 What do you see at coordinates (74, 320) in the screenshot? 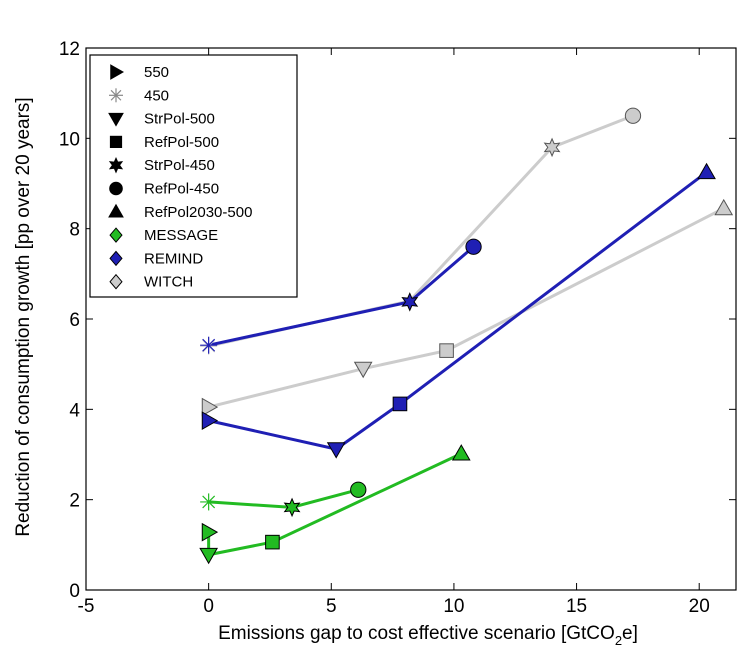
I see `y-tick-label: 6` at bounding box center [74, 320].